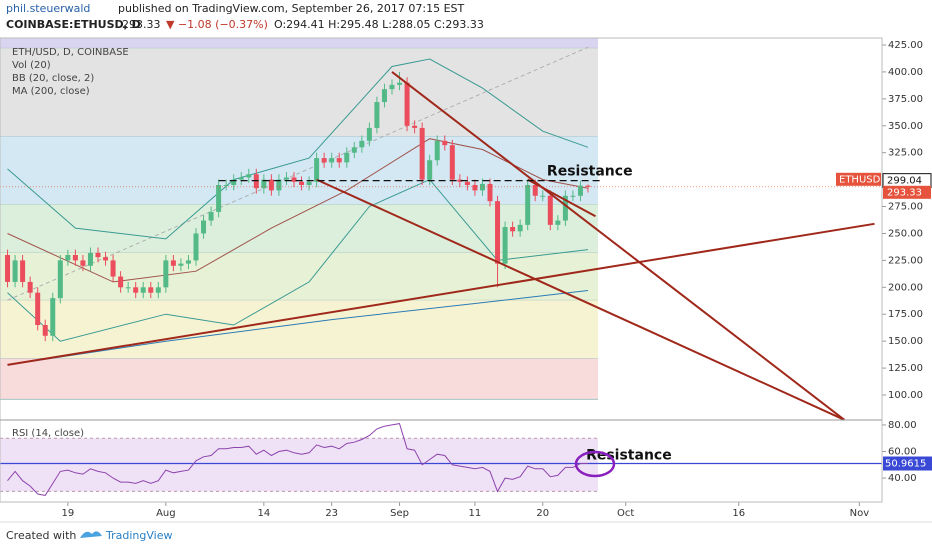 This screenshot has width=932, height=550. Describe the element at coordinates (905, 287) in the screenshot. I see `y-tick-label: 200.00` at that location.